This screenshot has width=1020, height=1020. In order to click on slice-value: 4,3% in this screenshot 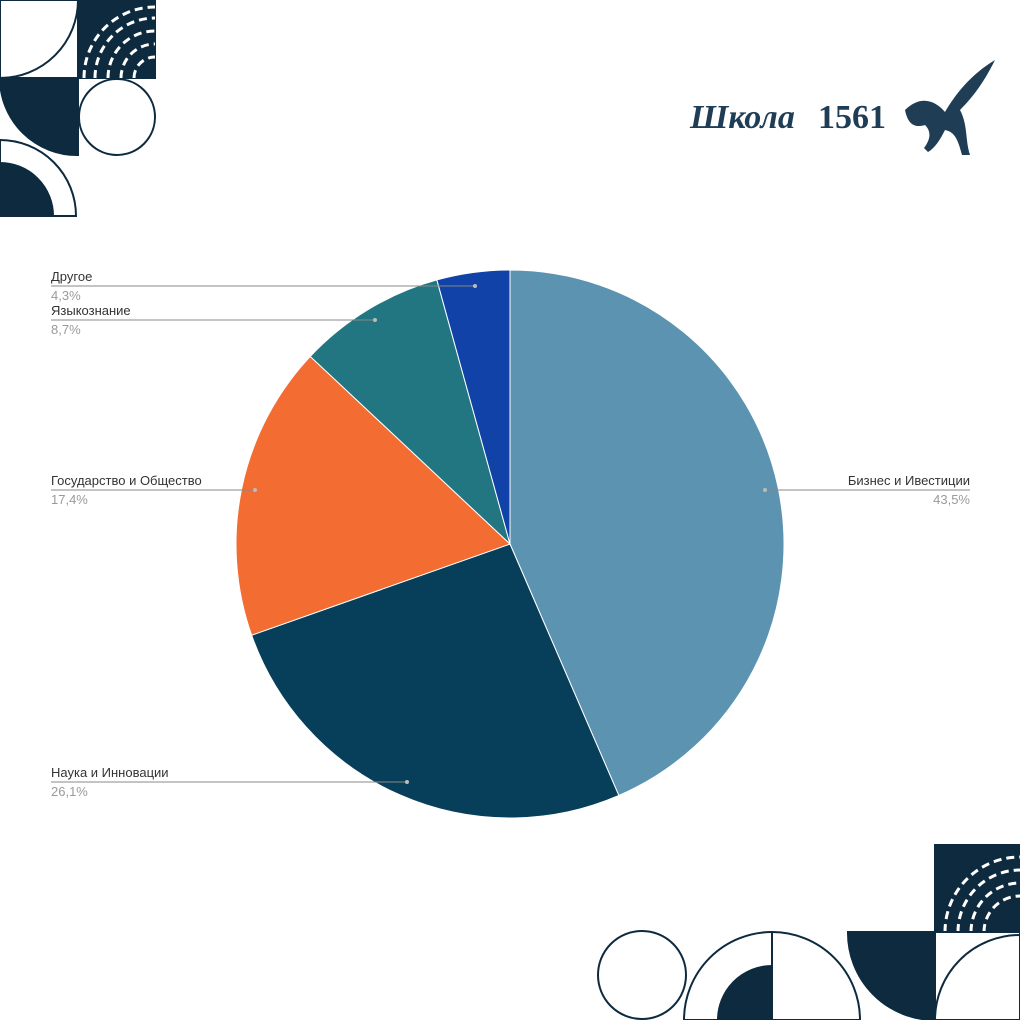, I will do `click(66, 295)`.